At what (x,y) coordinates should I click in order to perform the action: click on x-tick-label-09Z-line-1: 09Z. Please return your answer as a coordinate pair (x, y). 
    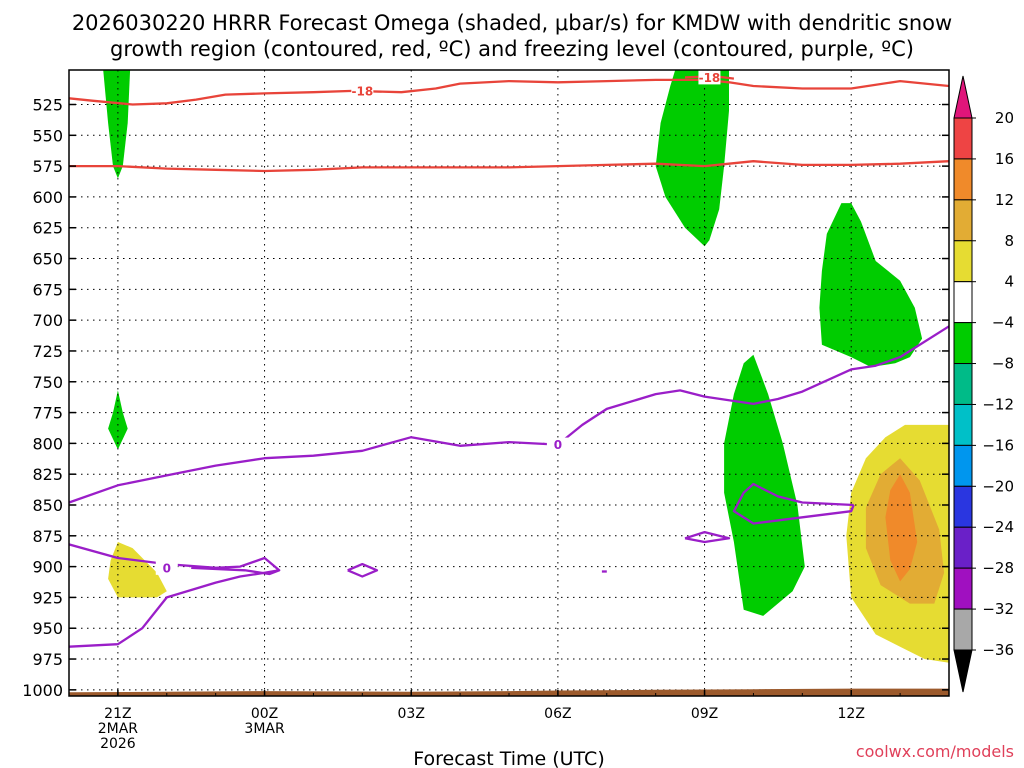
    Looking at the image, I should click on (704, 714).